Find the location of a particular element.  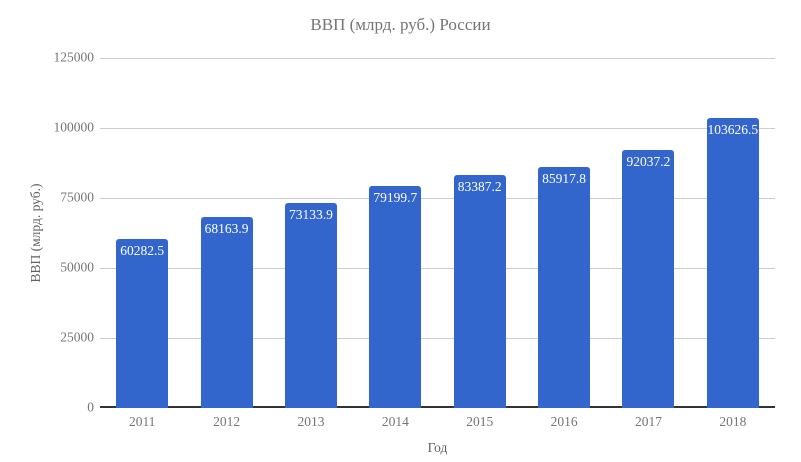

x-tick-label-2016: 2016 is located at coordinates (564, 421).